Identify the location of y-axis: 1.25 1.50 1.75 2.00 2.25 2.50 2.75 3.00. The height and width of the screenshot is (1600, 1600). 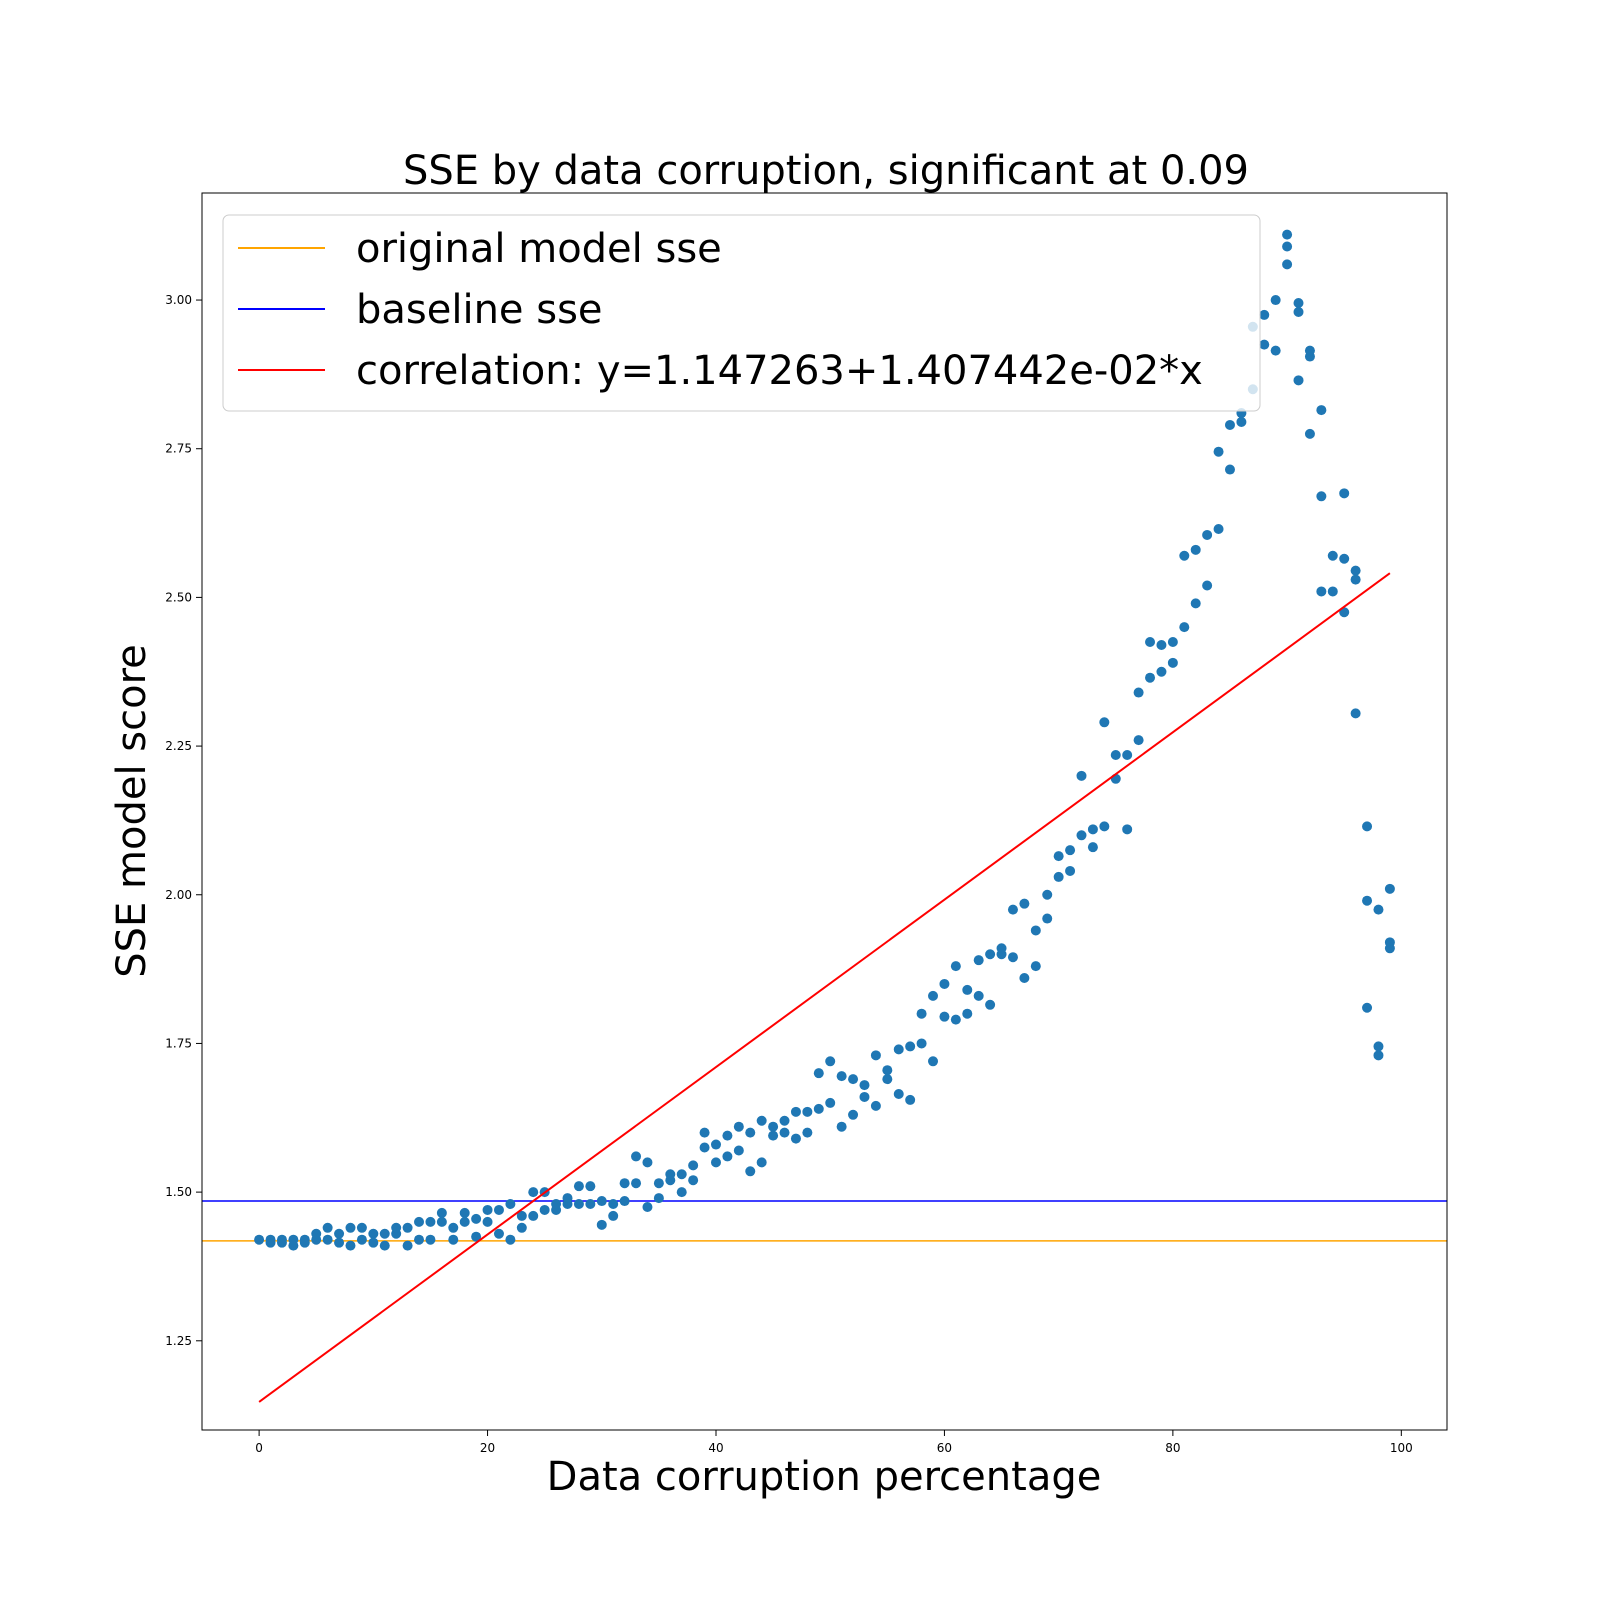
(183, 820).